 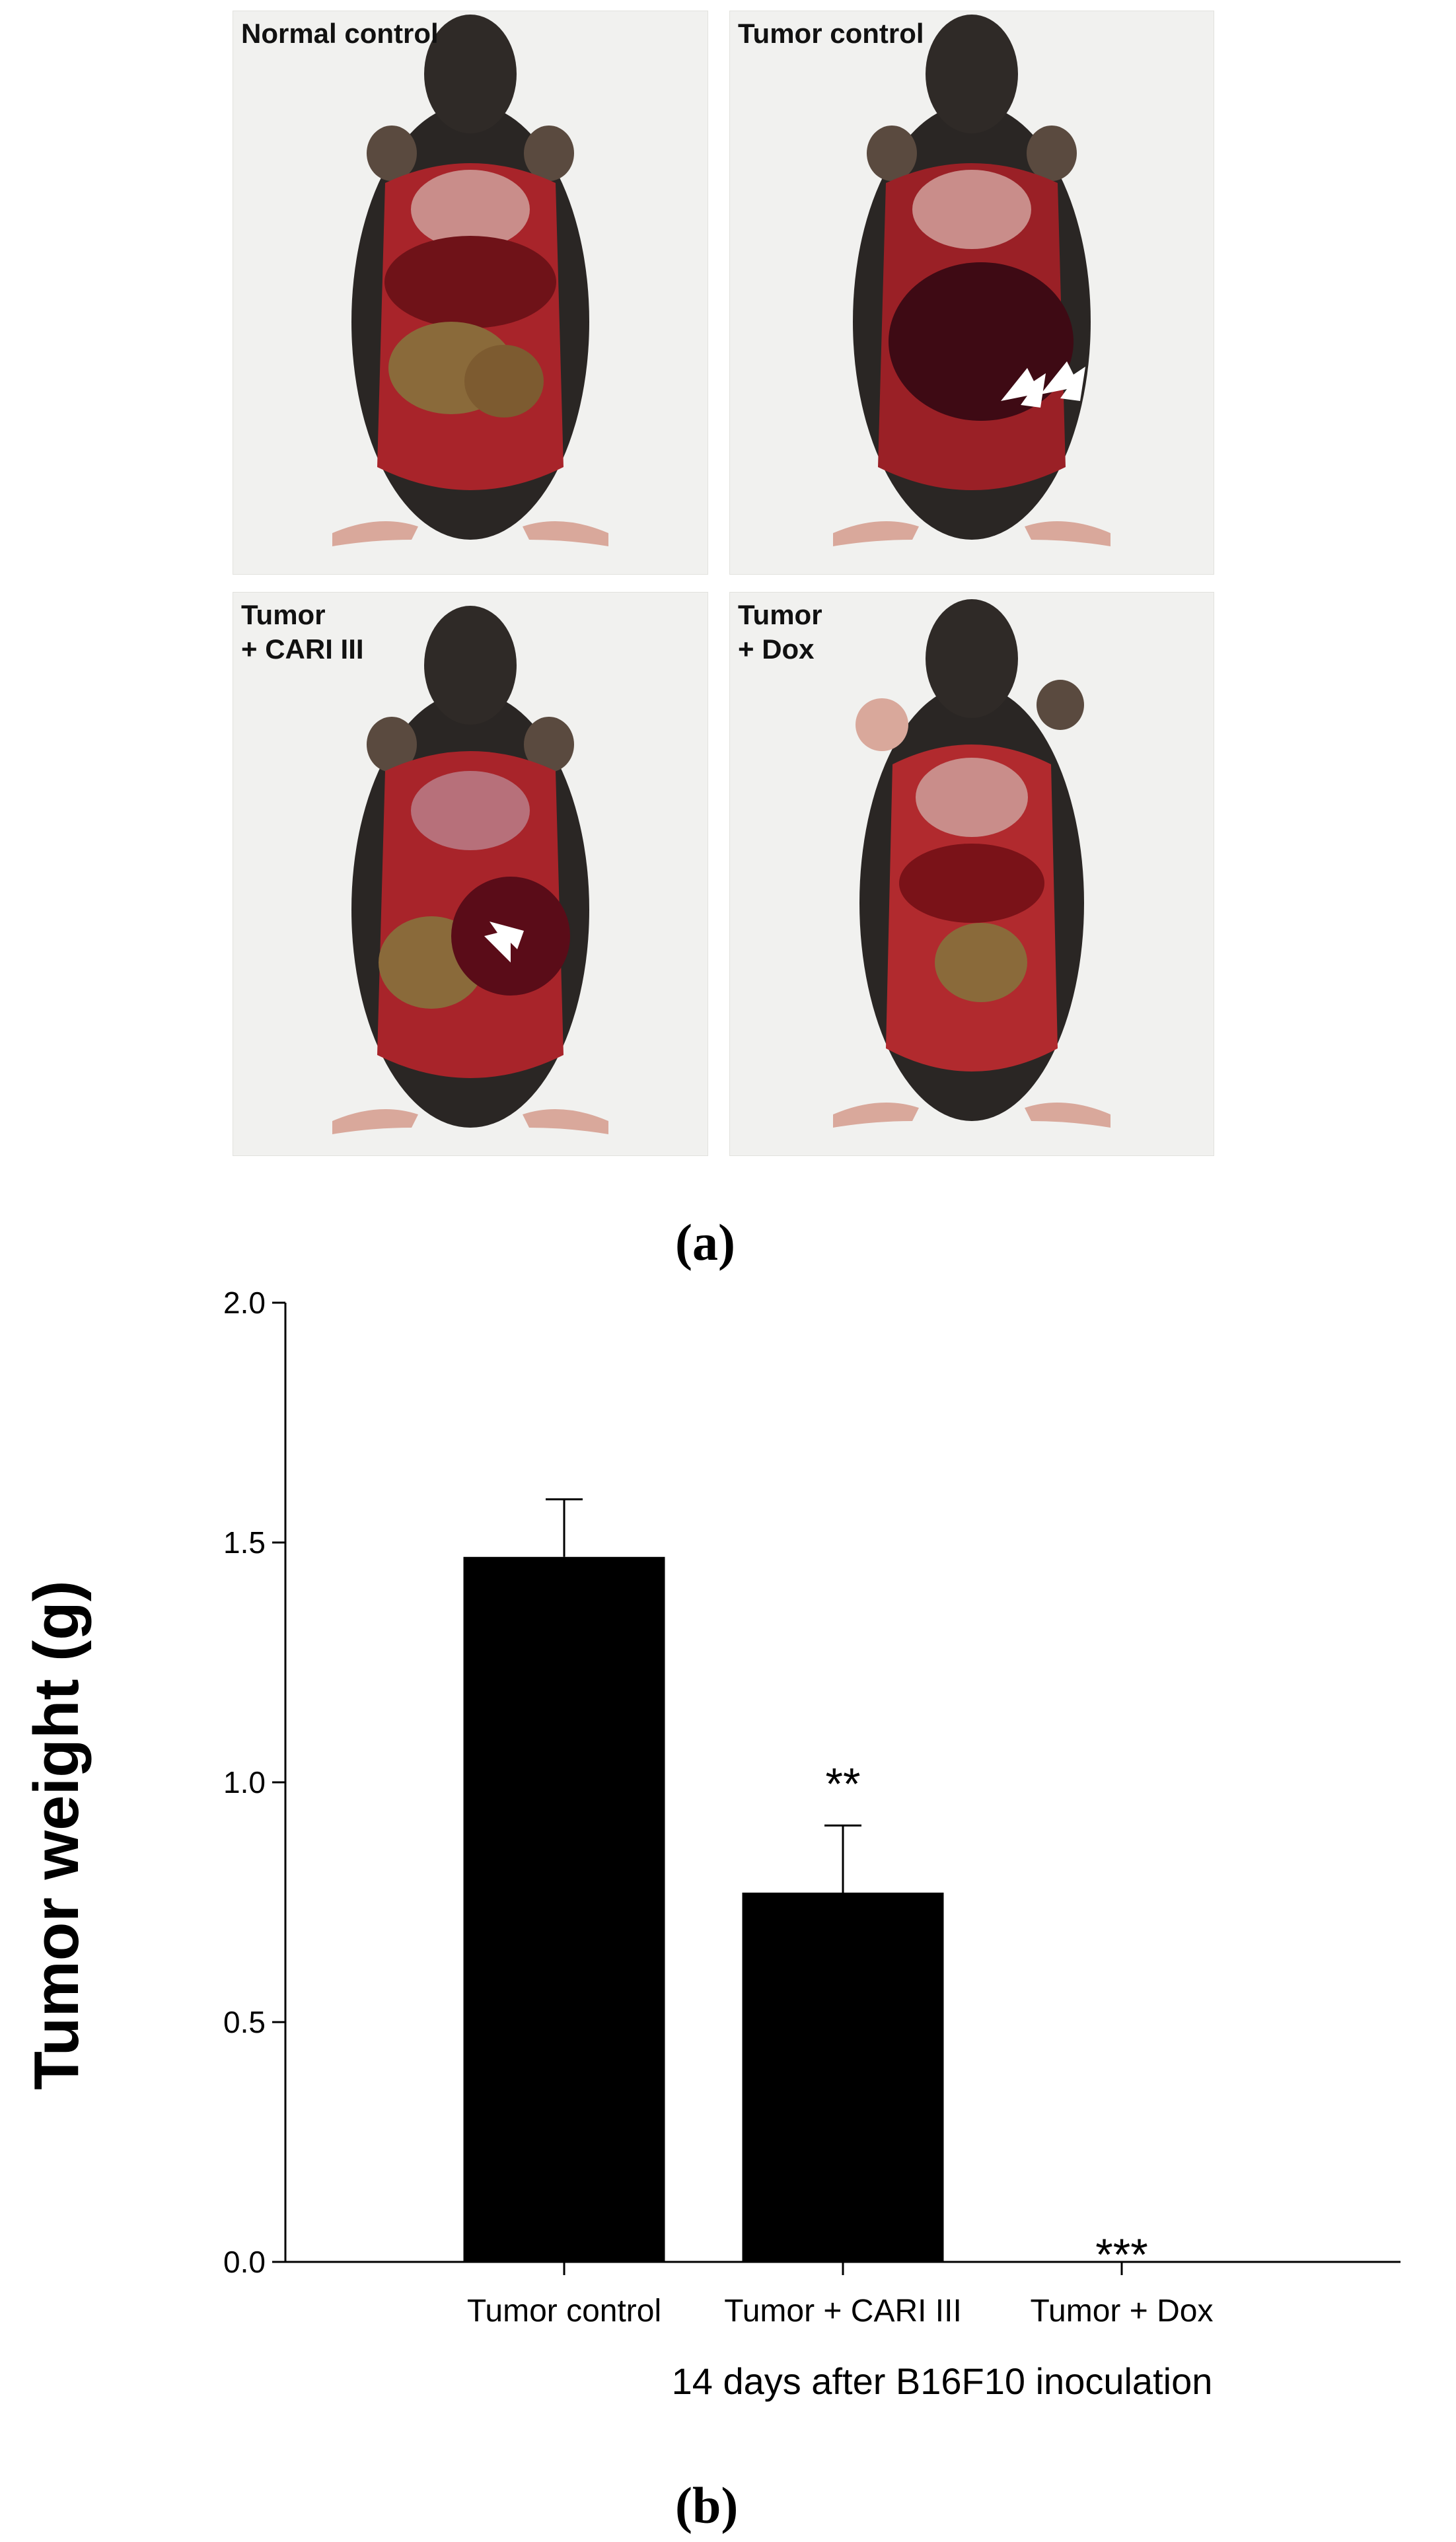 I want to click on x-axis-label: 14 days after B16F10 inoculation, so click(x=942, y=2381).